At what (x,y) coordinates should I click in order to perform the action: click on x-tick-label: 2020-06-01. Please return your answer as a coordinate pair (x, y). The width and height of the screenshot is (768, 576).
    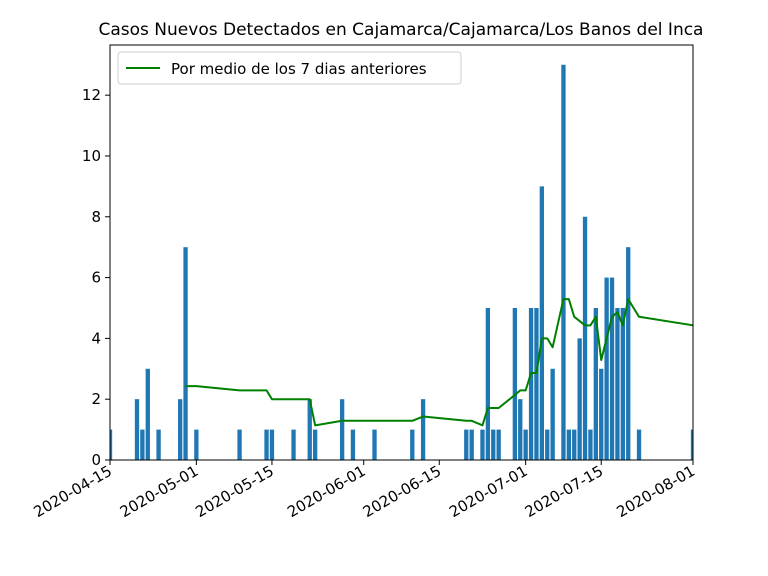
    Looking at the image, I should click on (326, 491).